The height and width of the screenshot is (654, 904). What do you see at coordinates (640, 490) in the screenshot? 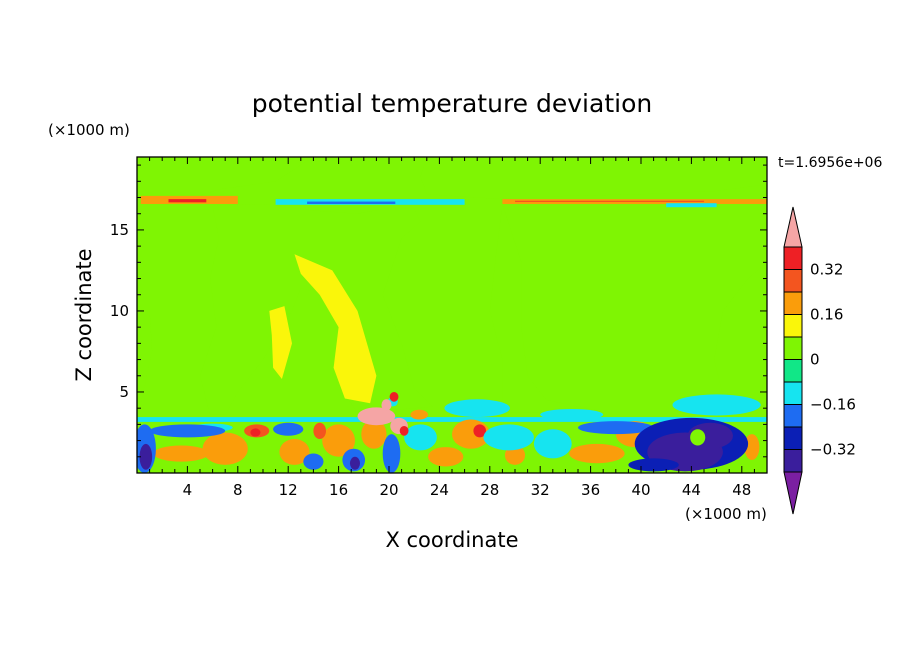
I see `x-tick-label: 40` at bounding box center [640, 490].